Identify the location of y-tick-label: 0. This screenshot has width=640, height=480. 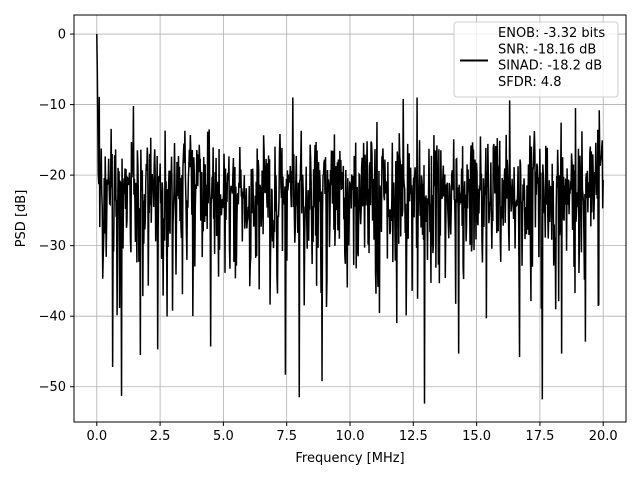
(62, 35).